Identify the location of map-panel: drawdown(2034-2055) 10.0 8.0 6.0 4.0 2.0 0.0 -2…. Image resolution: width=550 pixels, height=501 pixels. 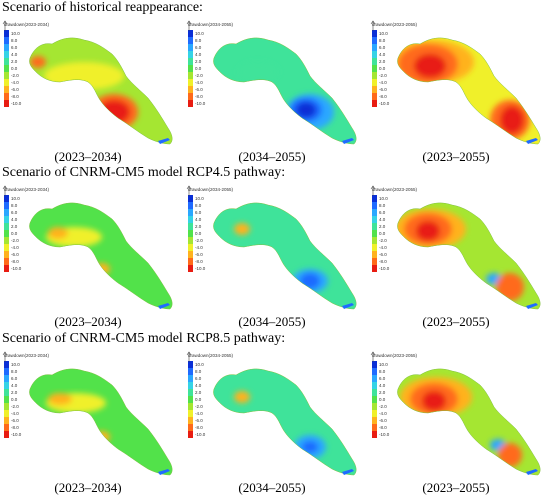
(272, 247).